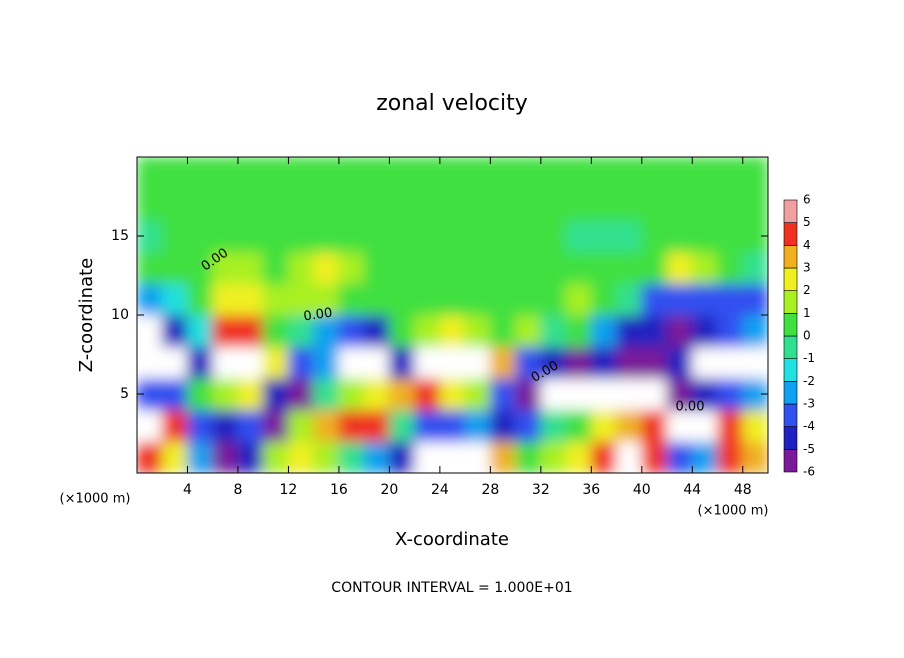 This screenshot has width=904, height=658. Describe the element at coordinates (451, 588) in the screenshot. I see `footnote: CONTOUR INTERVAL = 1.000E+01` at that location.